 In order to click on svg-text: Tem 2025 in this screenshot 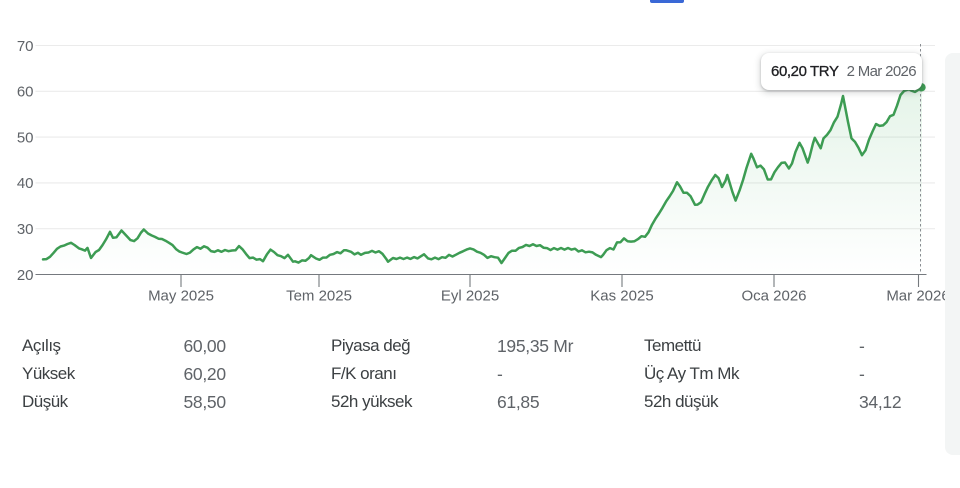, I will do `click(319, 296)`.